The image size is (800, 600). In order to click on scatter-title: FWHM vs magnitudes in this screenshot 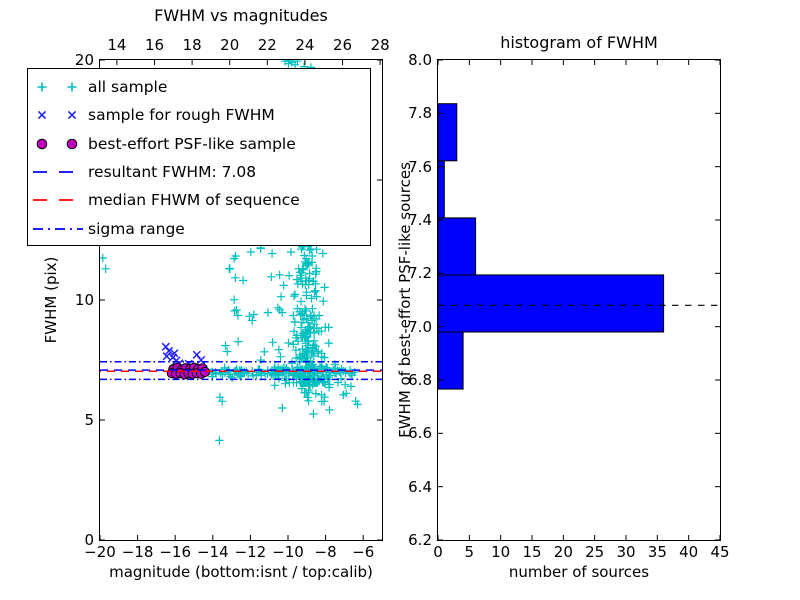, I will do `click(241, 15)`.